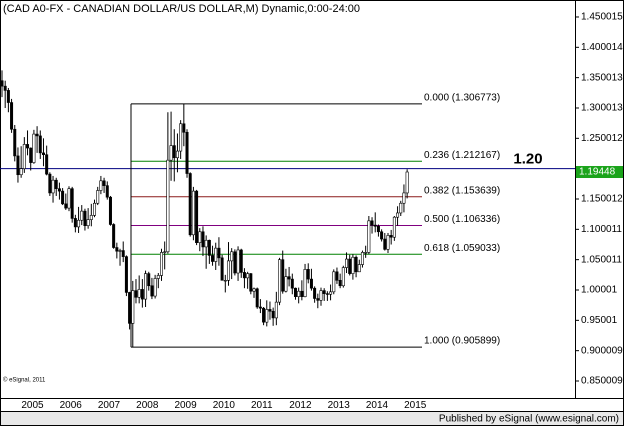 The width and height of the screenshot is (624, 426). What do you see at coordinates (599, 290) in the screenshot?
I see `y-tick-label: 1.00001` at bounding box center [599, 290].